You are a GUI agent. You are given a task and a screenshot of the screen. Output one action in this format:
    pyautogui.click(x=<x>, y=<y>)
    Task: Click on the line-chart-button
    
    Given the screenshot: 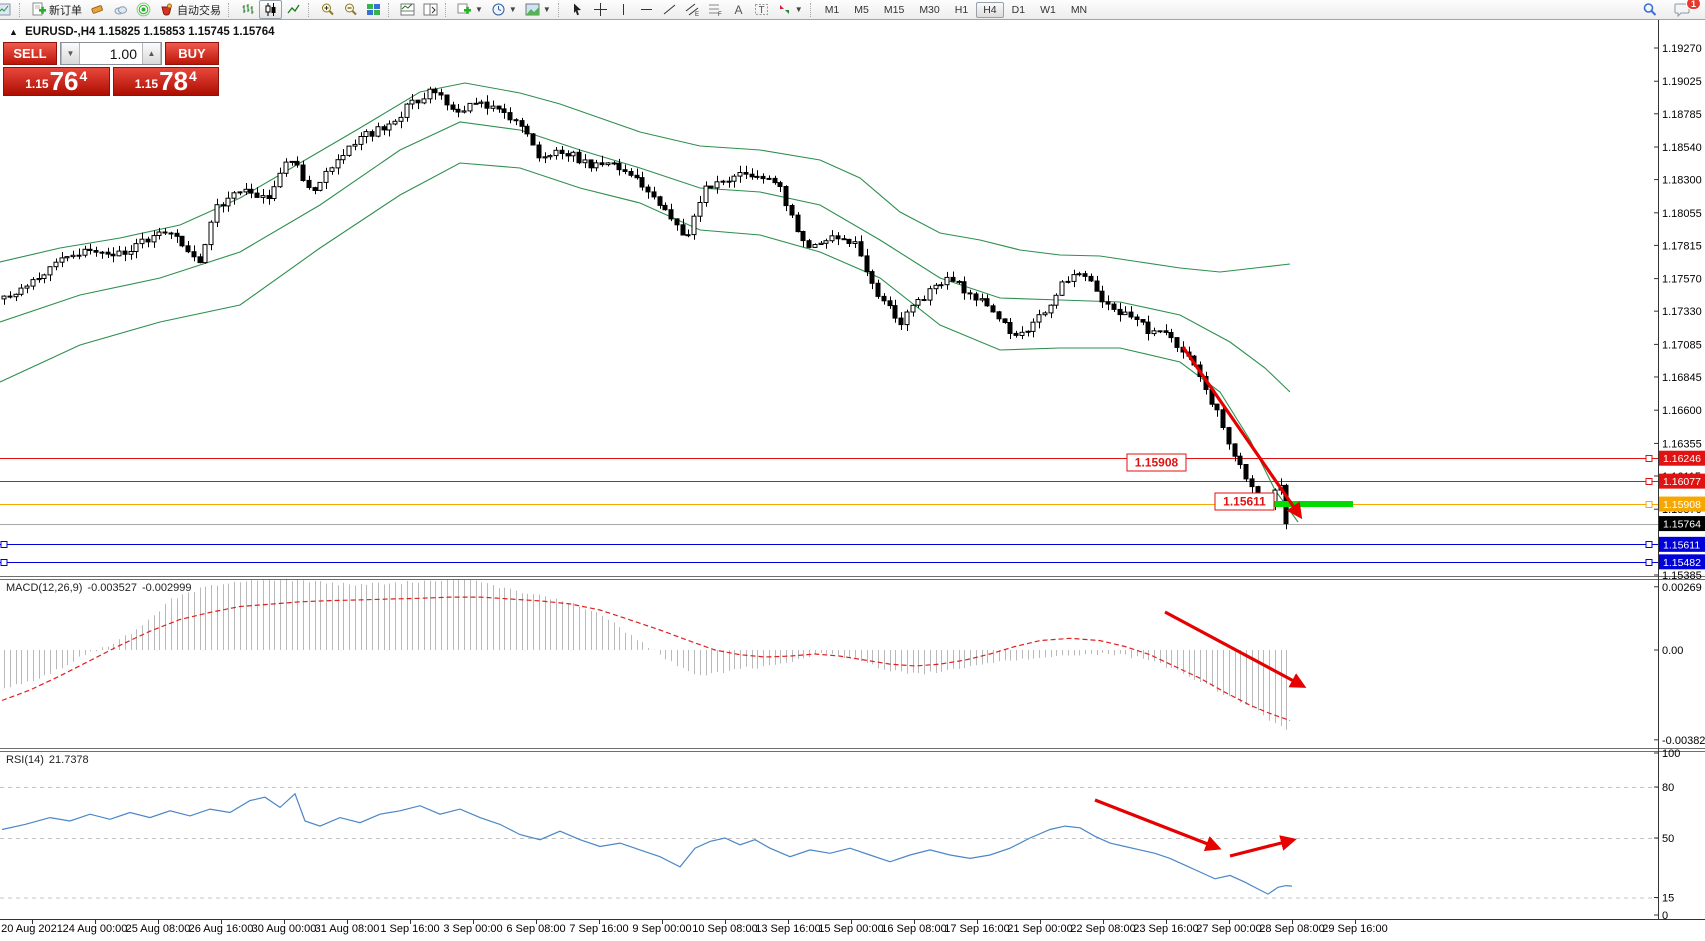 What is the action you would take?
    pyautogui.click(x=293, y=9)
    